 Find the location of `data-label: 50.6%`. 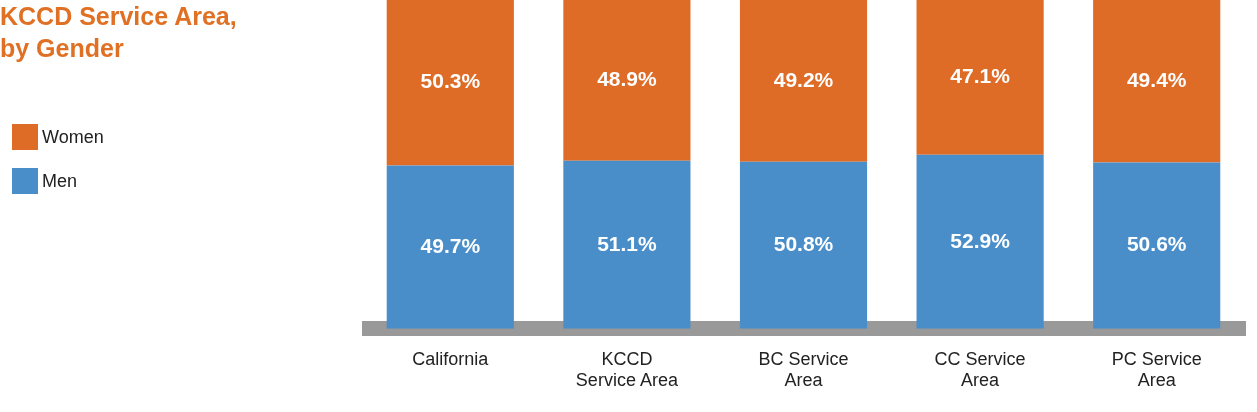

data-label: 50.6% is located at coordinates (1156, 244).